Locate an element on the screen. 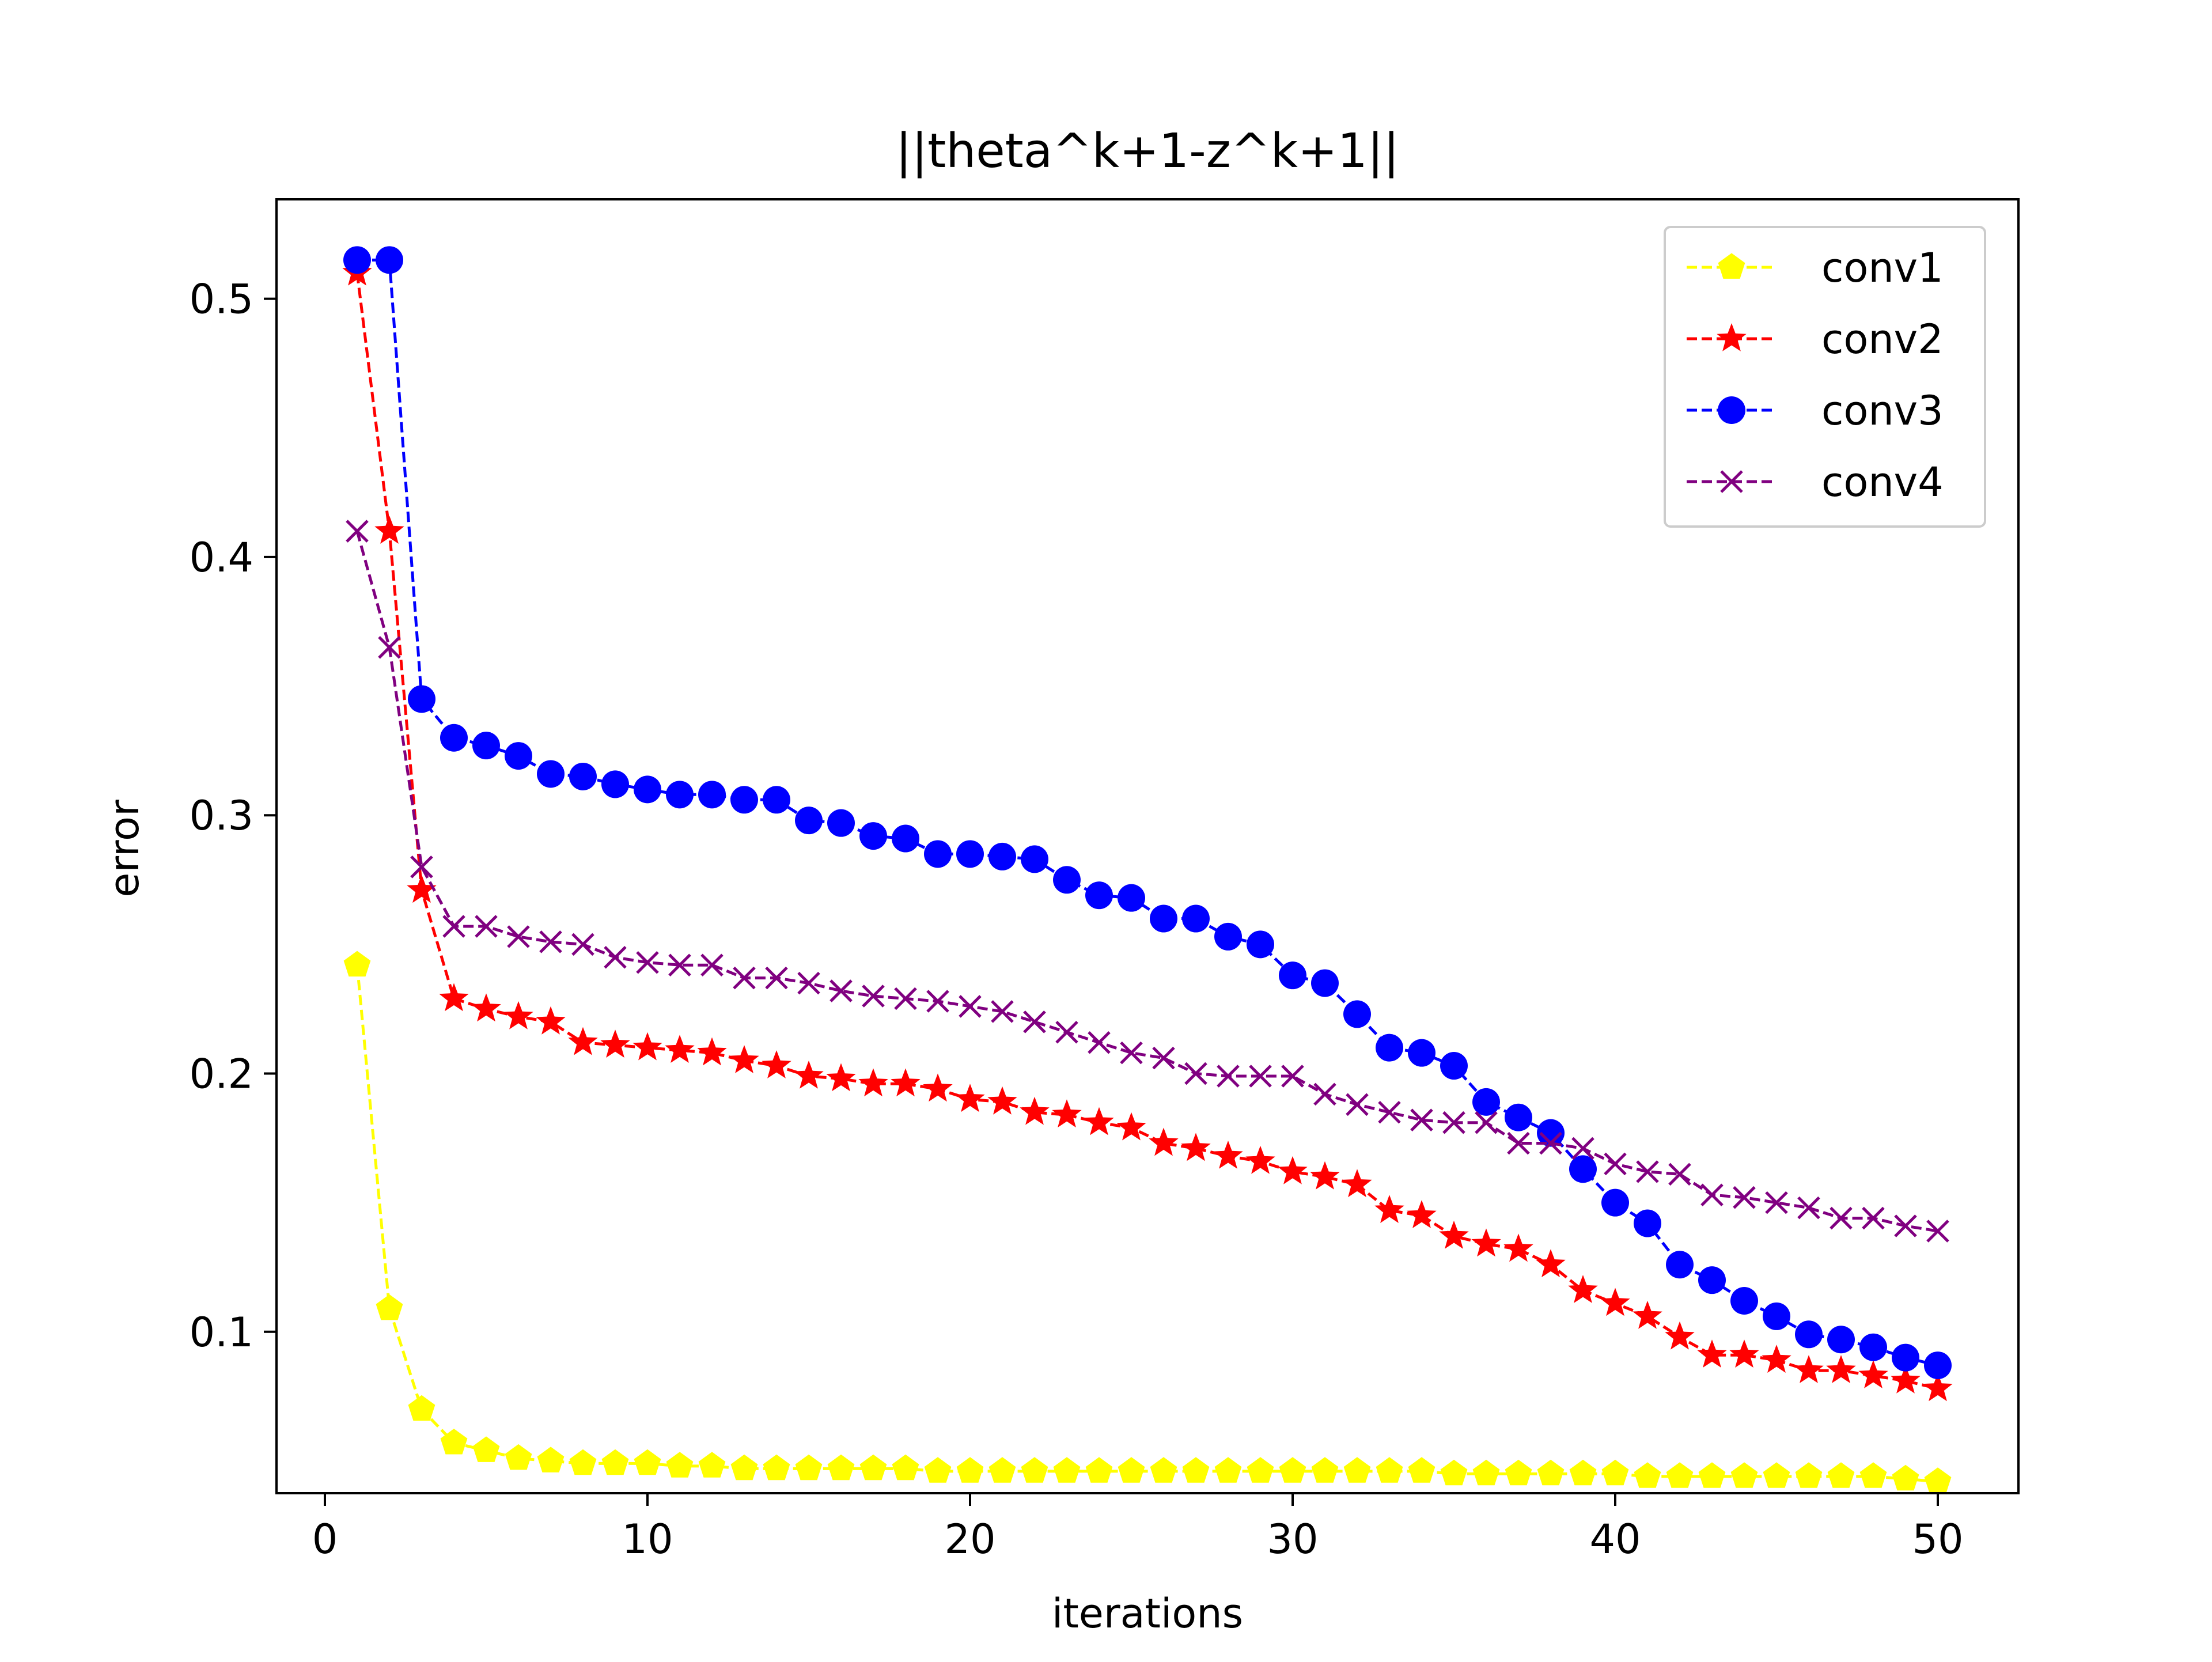 This screenshot has width=2212, height=1662. legend-item-conv2: conv2 is located at coordinates (1815, 339).